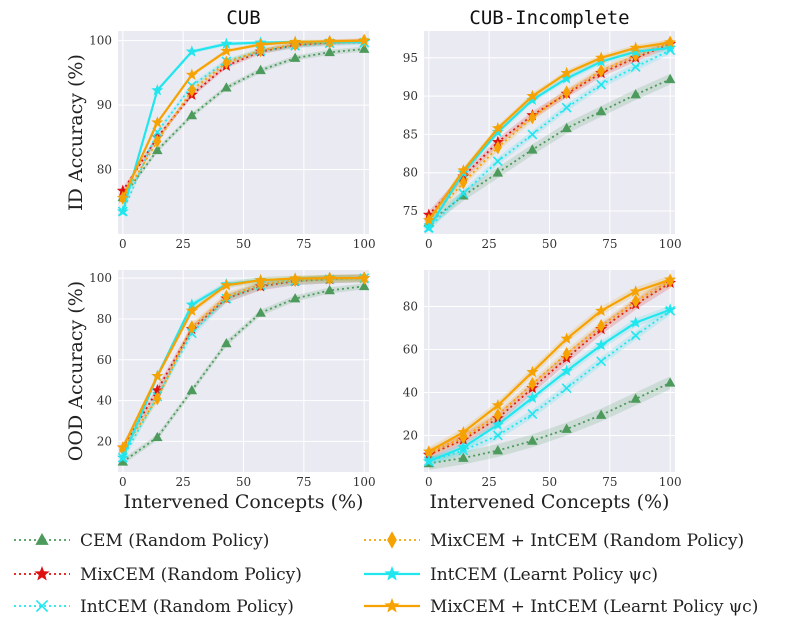 The image size is (797, 635). Describe the element at coordinates (410, 211) in the screenshot. I see `y-tick-label: 75` at that location.